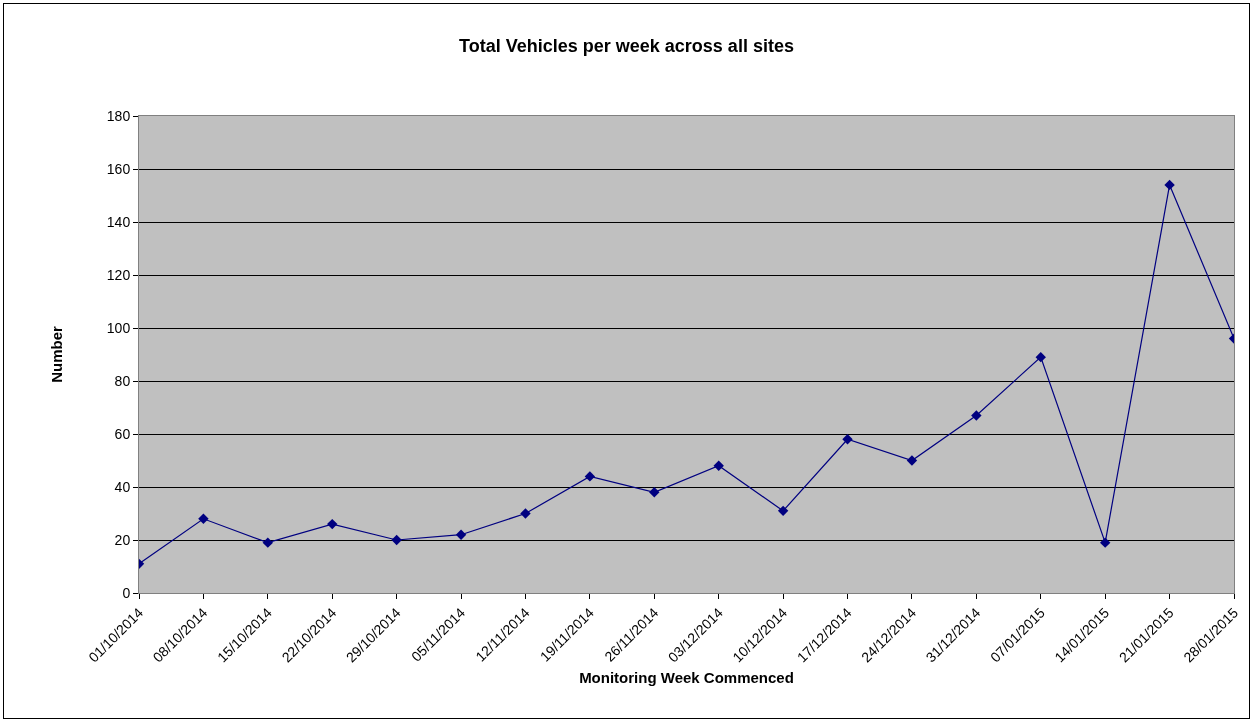 Image resolution: width=1253 pixels, height=722 pixels. I want to click on y-tick-label: 140, so click(118, 221).